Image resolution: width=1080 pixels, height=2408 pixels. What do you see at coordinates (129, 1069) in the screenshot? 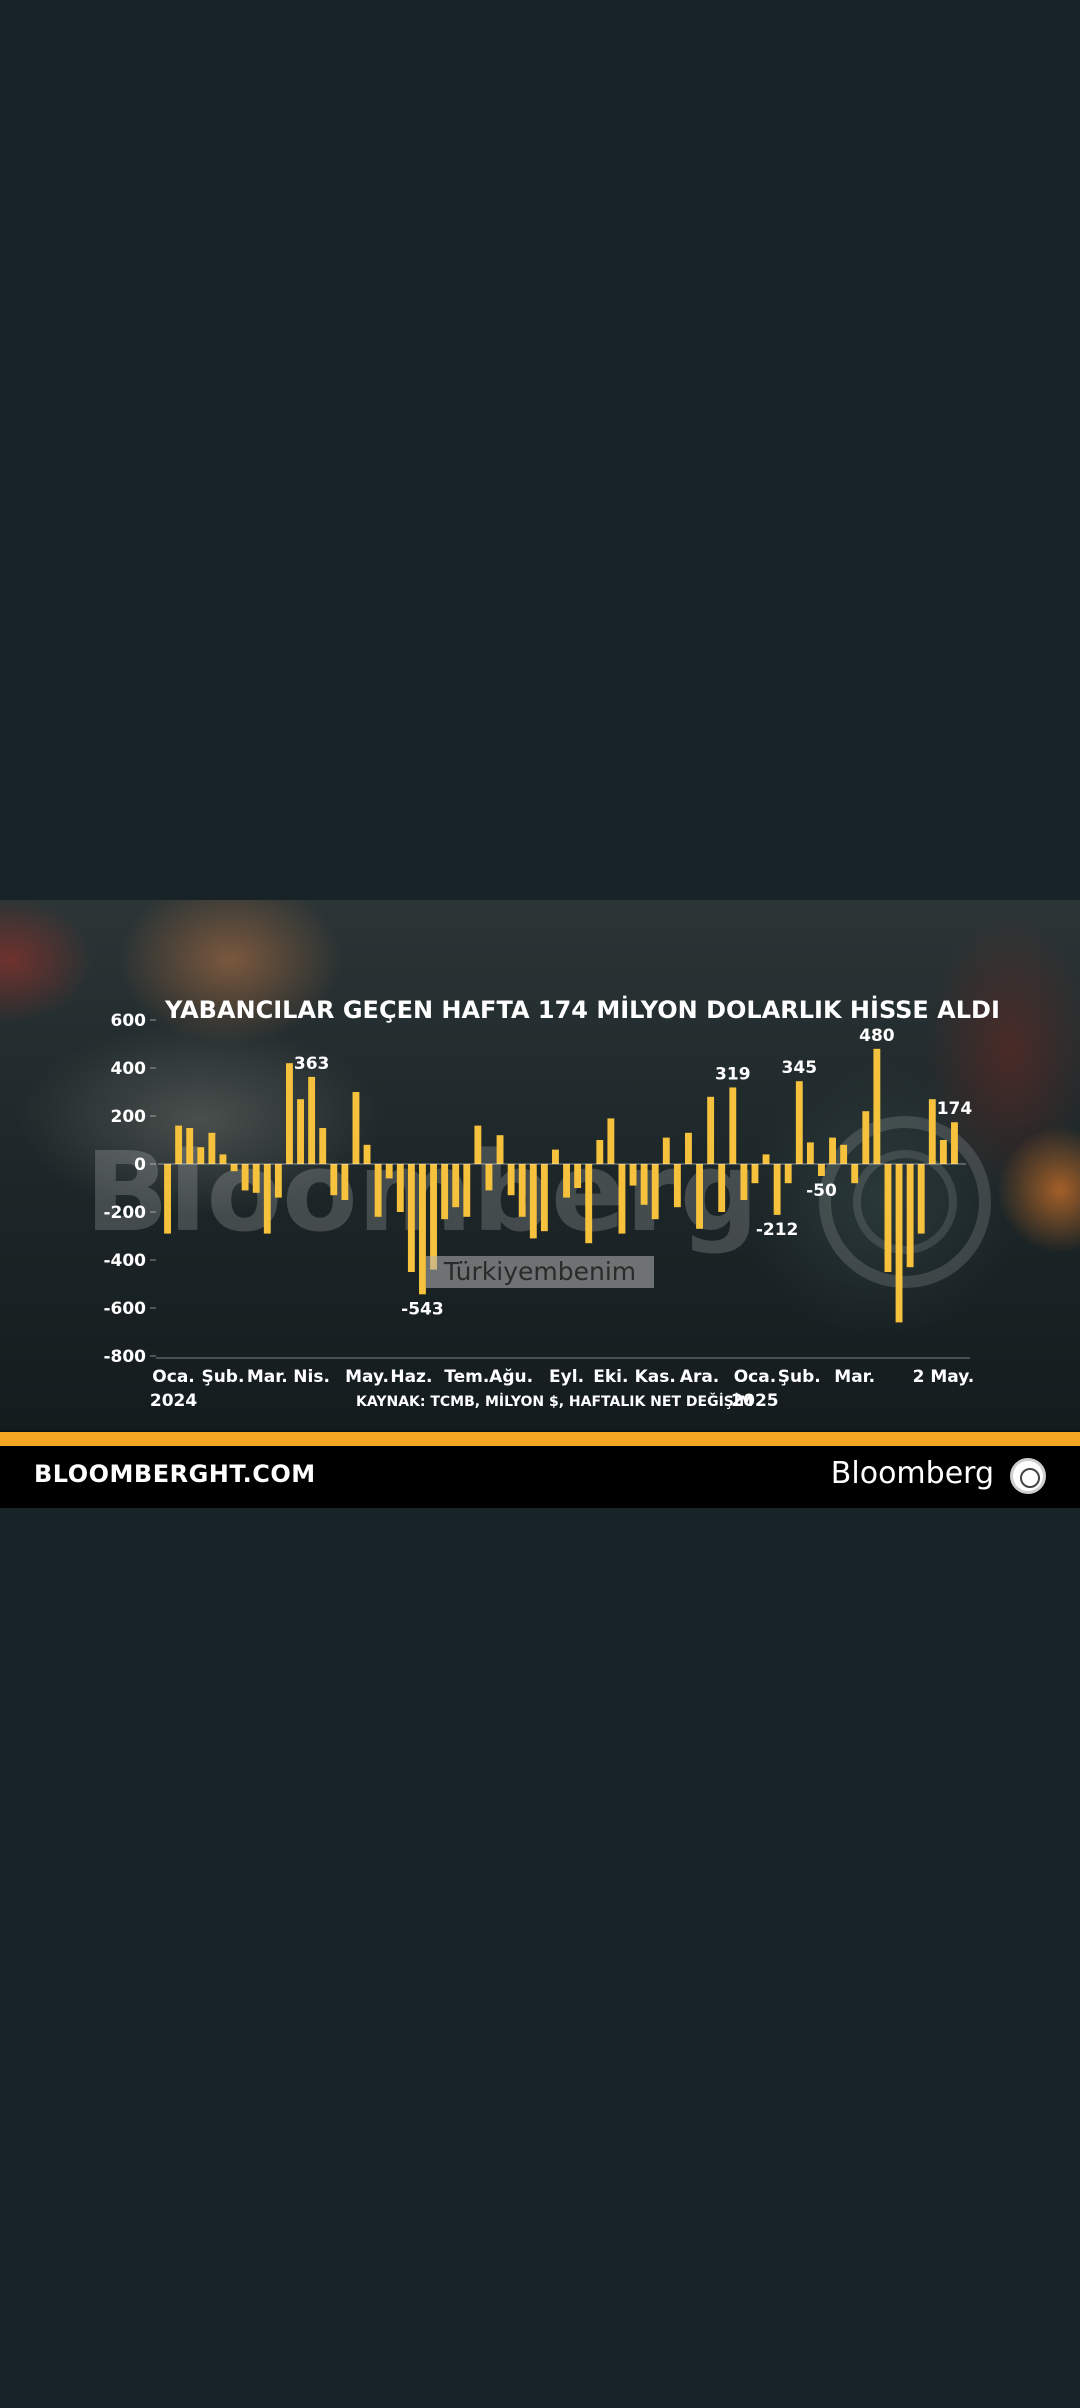
I see `y-tick-label: 400` at bounding box center [129, 1069].